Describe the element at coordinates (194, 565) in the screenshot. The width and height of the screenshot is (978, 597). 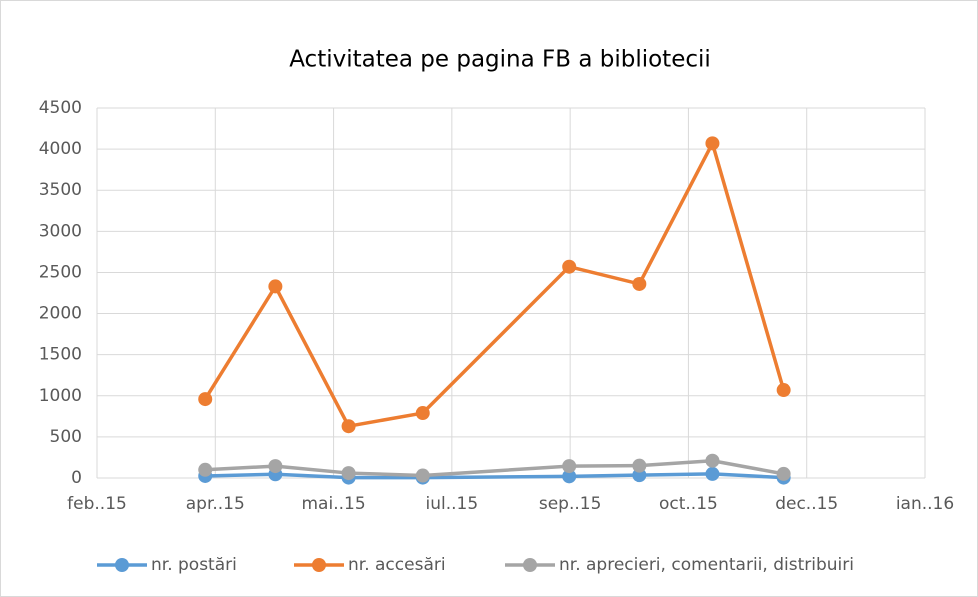
I see `legend-label: nr. postări` at that location.